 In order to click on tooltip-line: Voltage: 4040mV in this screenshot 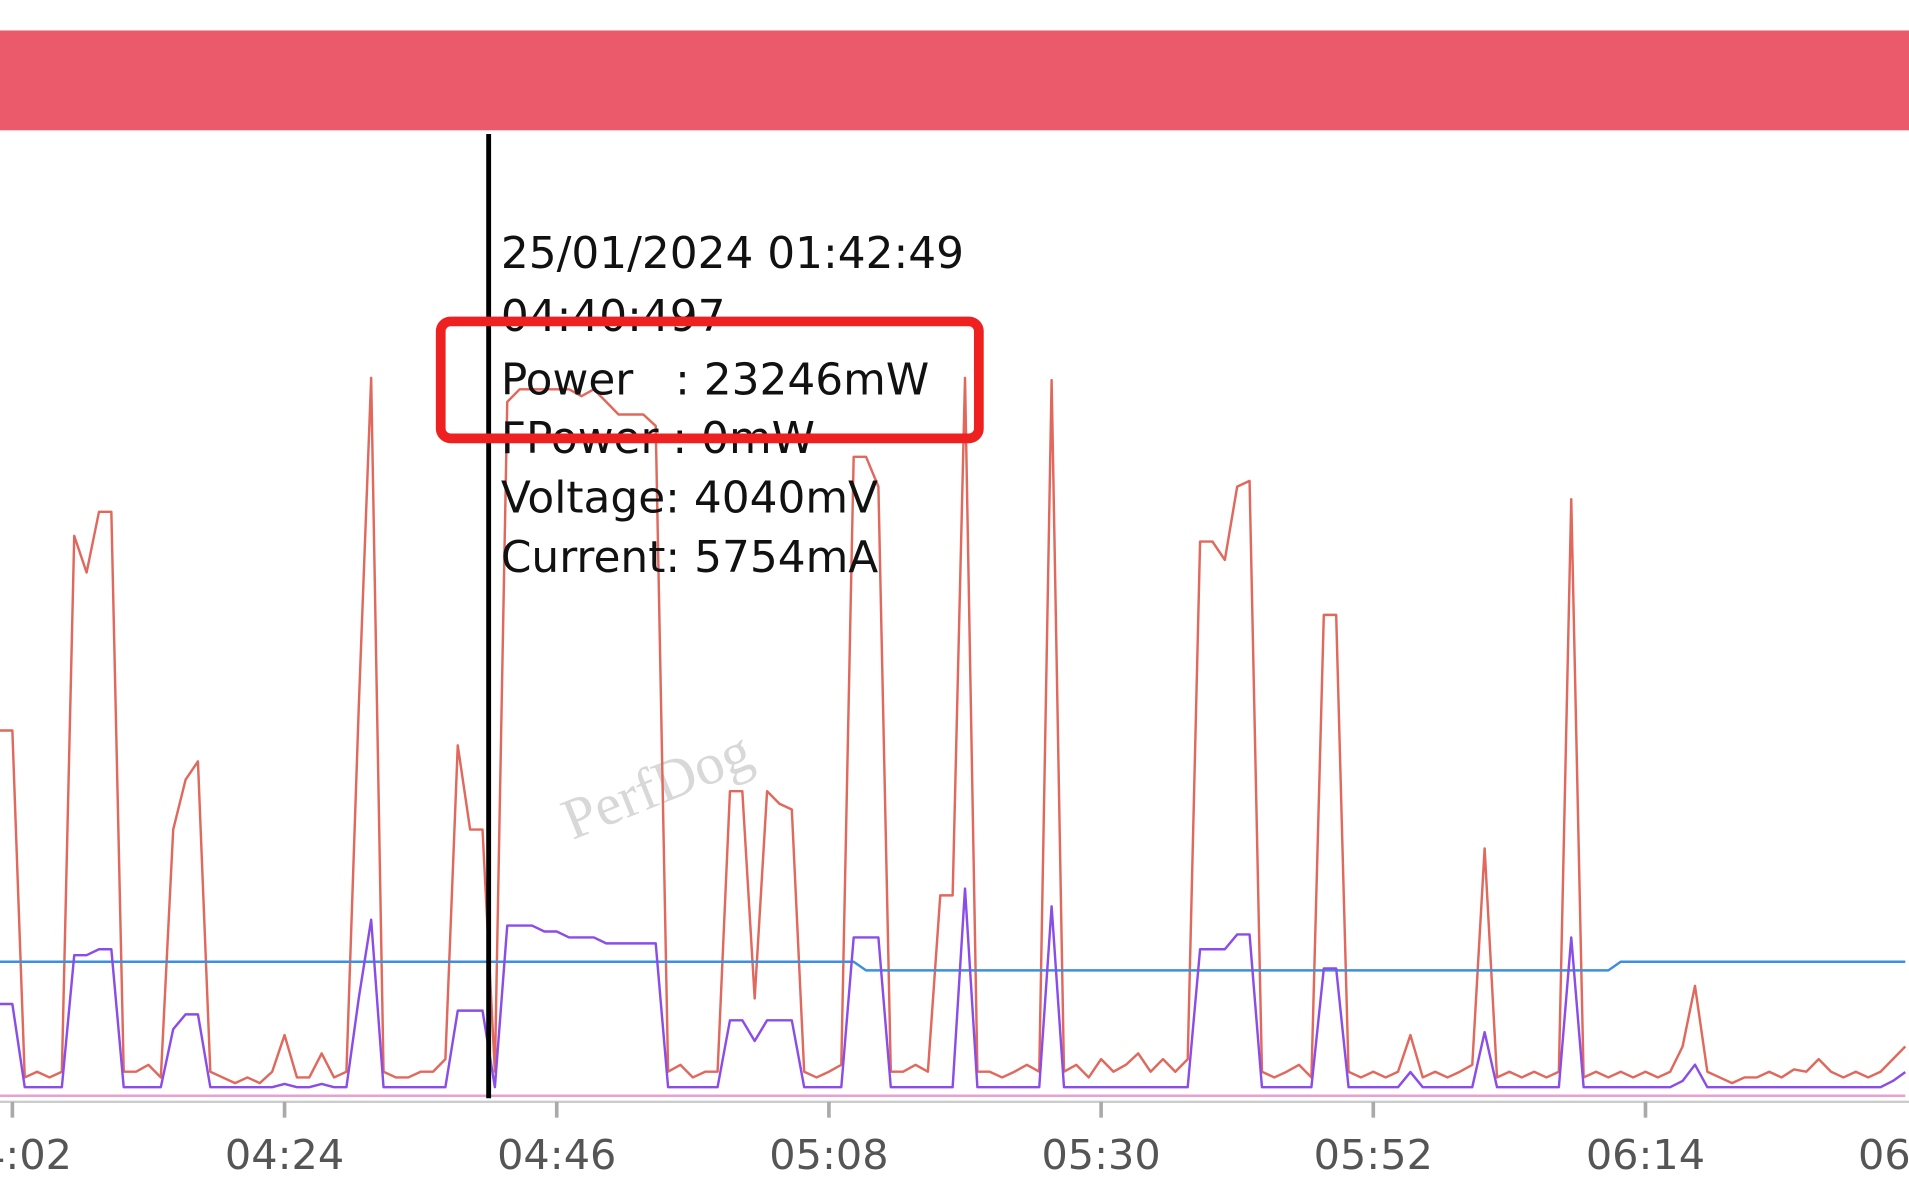, I will do `click(689, 498)`.